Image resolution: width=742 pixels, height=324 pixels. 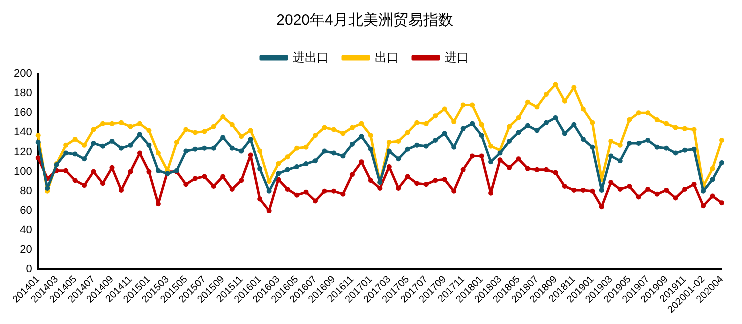 What do you see at coordinates (387, 57) in the screenshot?
I see `legend-label: 出口` at bounding box center [387, 57].